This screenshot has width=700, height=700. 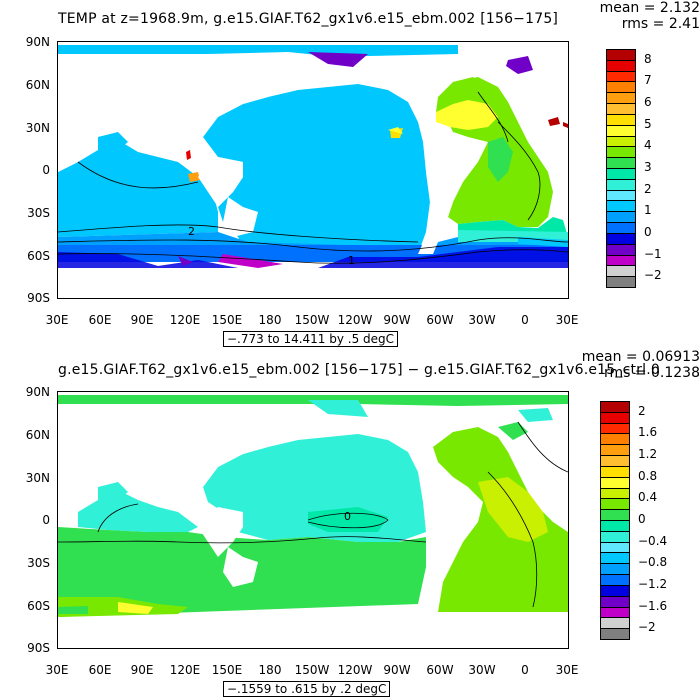 What do you see at coordinates (653, 583) in the screenshot?
I see `colorbar-label: −1.2` at bounding box center [653, 583].